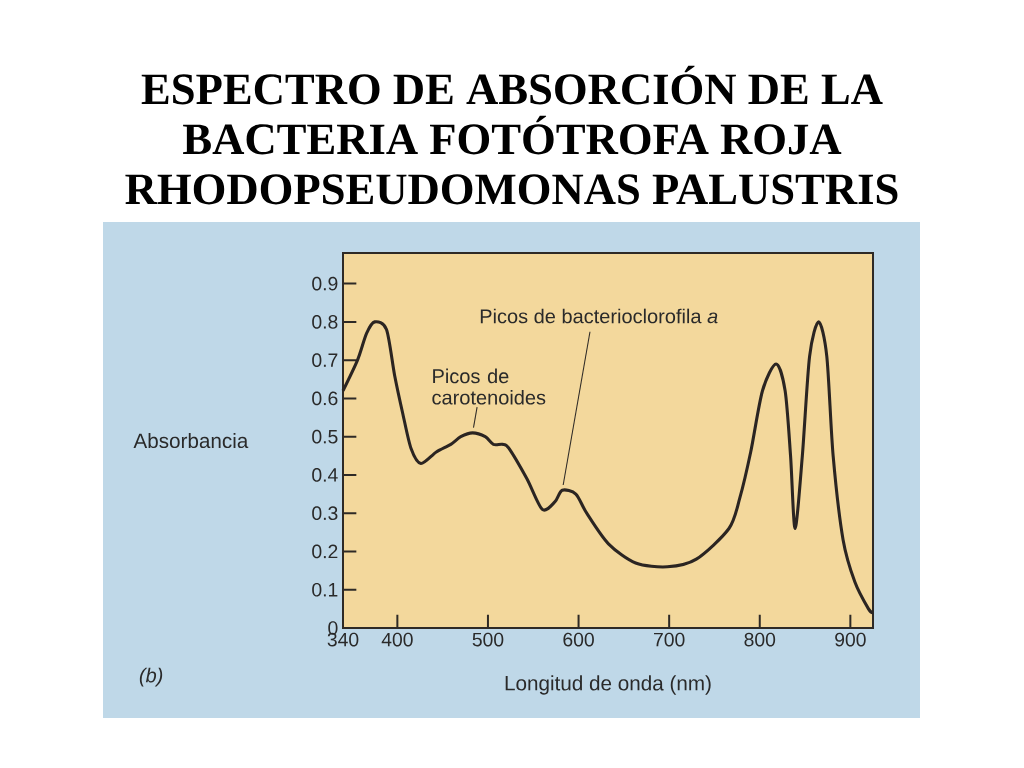 The height and width of the screenshot is (768, 1024). I want to click on chart-title: ESPECTRO DE ABSORCIÓN DE LA BACTERIA FOTÓTROFA ROJA RHODOPSEUDOMONAS PALUSTRIS, so click(511, 135).